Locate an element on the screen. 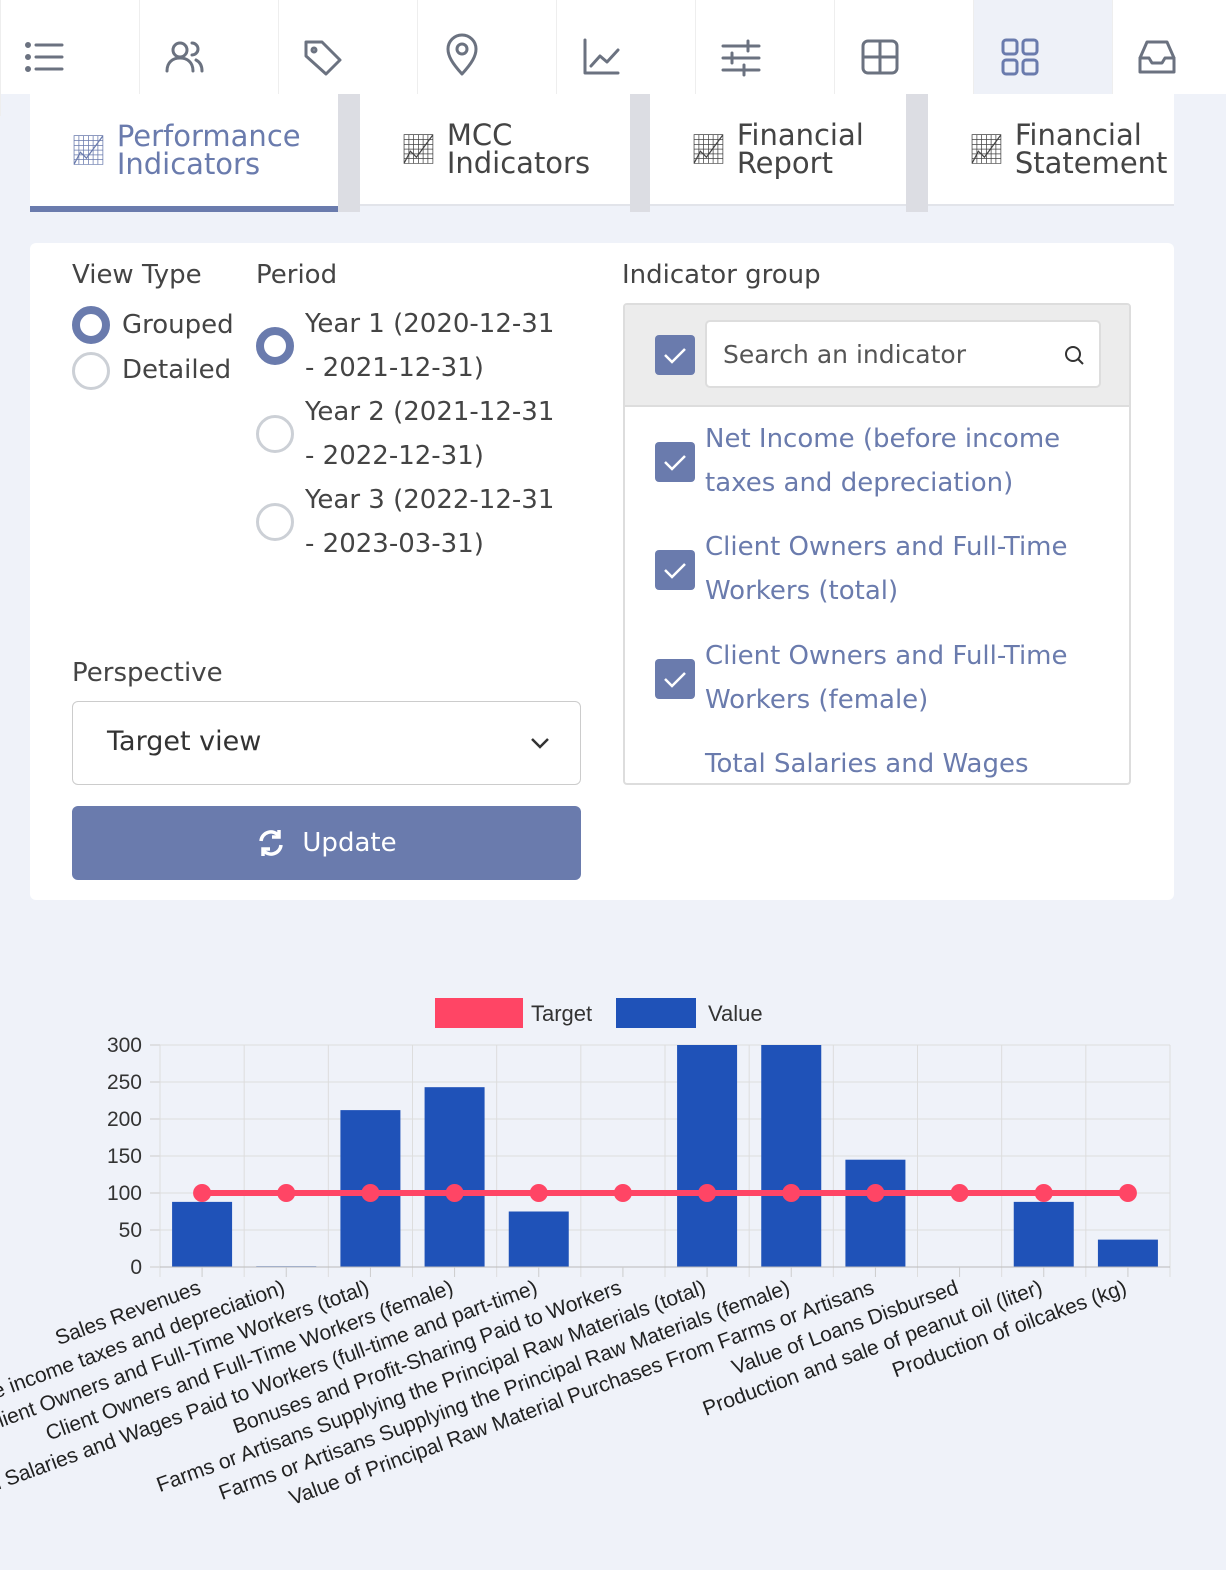  view-type-label: View Type is located at coordinates (137, 275).